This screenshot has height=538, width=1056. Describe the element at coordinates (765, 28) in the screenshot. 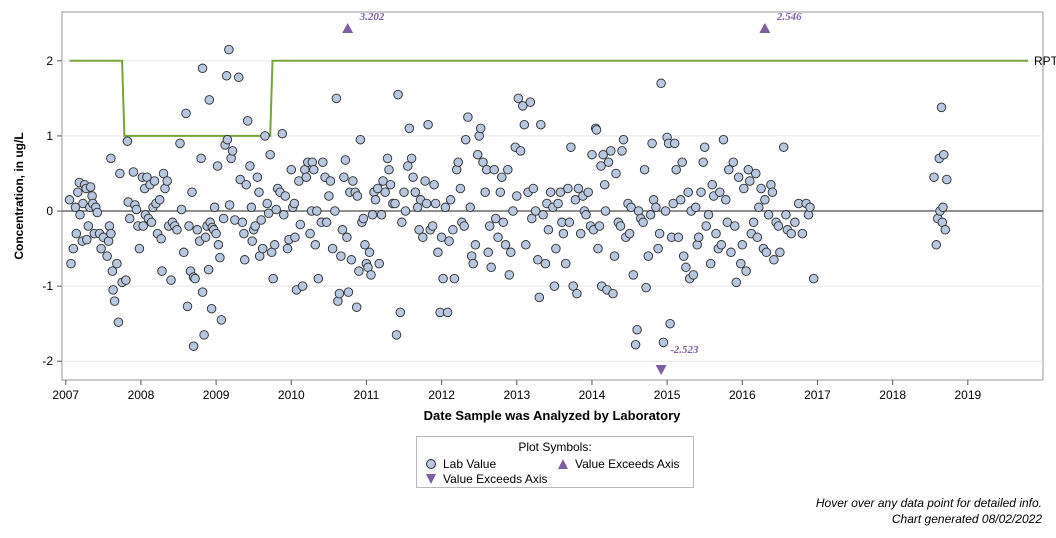

I see `exceeds-up-marker` at that location.